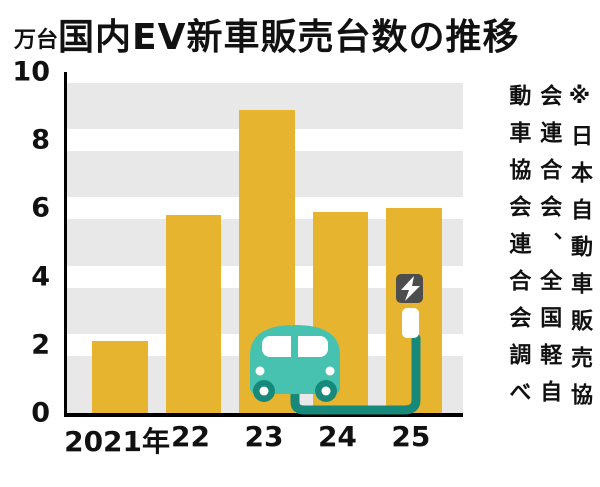  I want to click on source-note: ※日本自動車販売協会連合会、全国軽自動車協会連合会調べ, so click(548, 252).